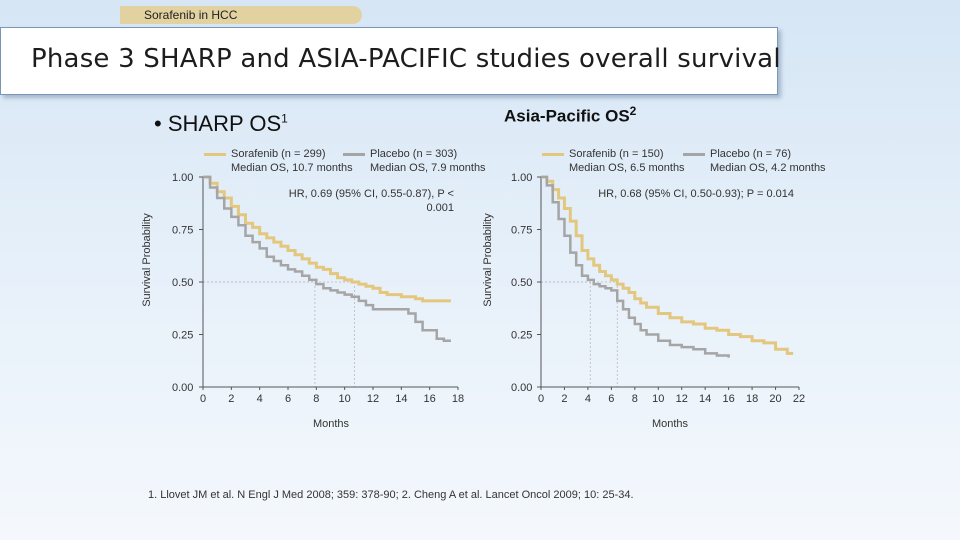 The width and height of the screenshot is (960, 540). What do you see at coordinates (182, 283) in the screenshot?
I see `sharp-y-tick-label: 0.50` at bounding box center [182, 283].